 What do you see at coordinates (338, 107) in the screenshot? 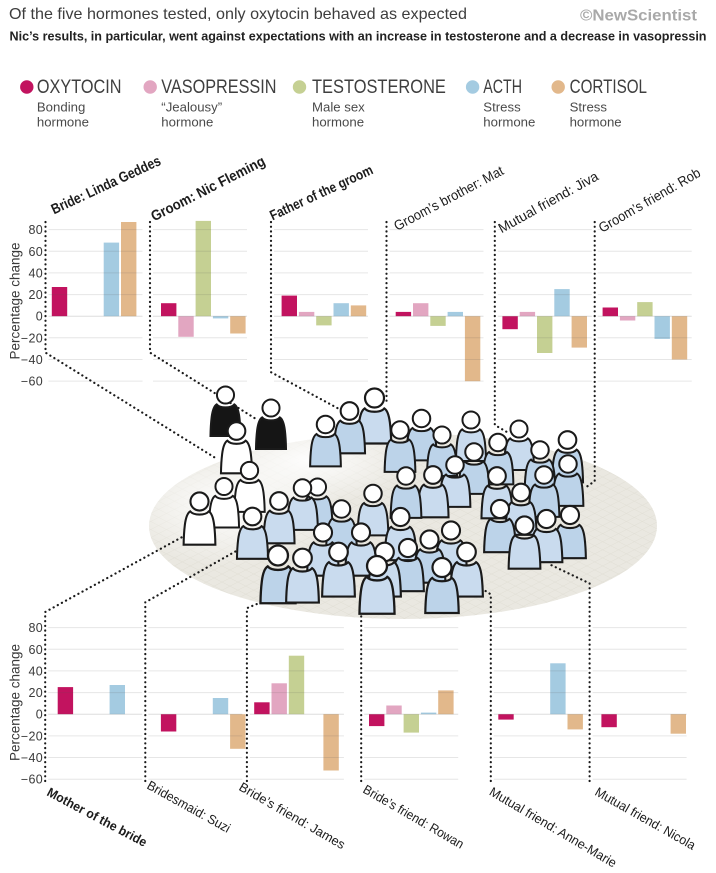
I see `svg-text: Male sex` at bounding box center [338, 107].